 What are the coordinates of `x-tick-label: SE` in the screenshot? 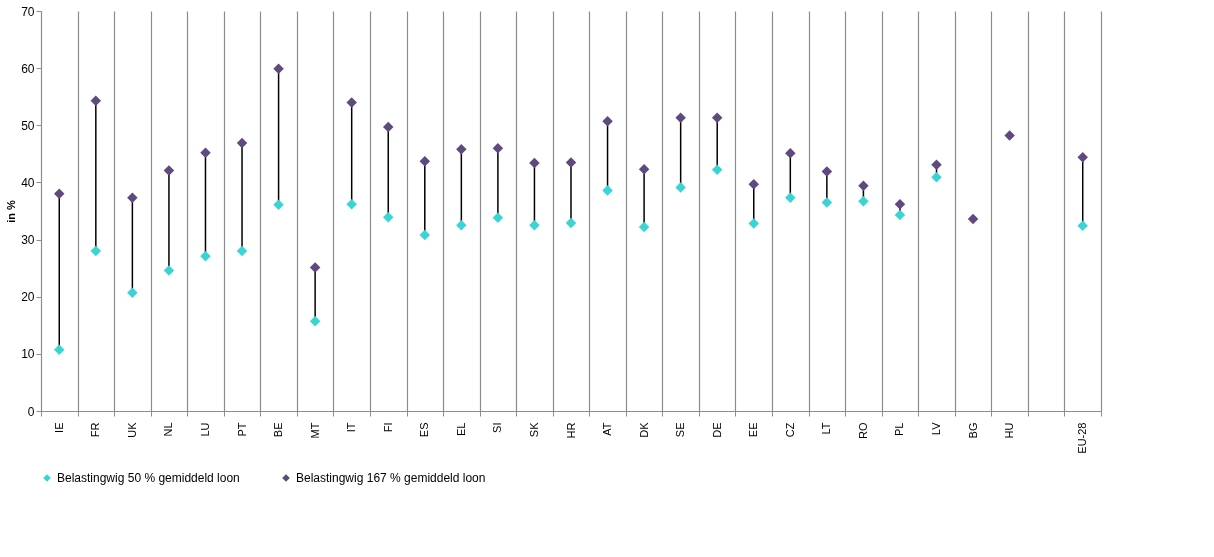 It's located at (680, 430).